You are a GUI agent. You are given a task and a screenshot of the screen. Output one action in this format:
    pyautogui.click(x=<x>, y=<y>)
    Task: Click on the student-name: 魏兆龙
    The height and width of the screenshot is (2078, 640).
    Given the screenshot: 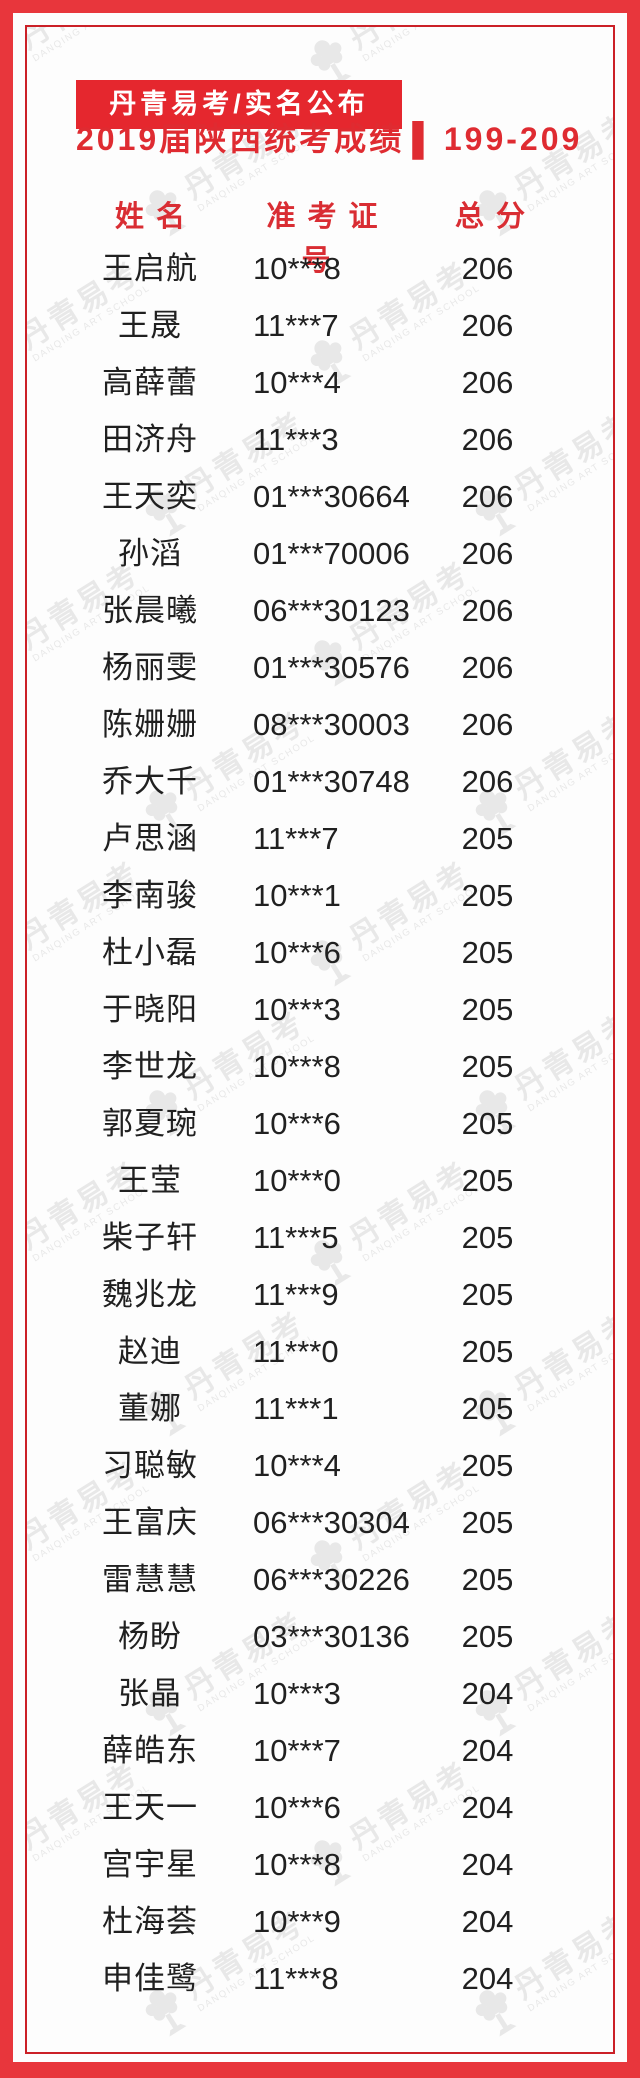 What is the action you would take?
    pyautogui.click(x=150, y=1294)
    